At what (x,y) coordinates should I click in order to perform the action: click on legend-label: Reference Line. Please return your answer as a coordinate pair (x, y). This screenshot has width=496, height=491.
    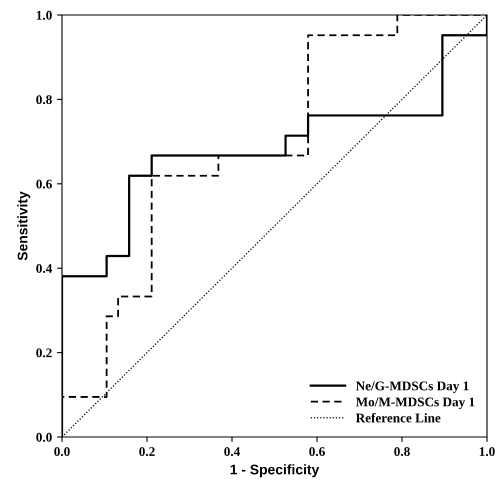
    Looking at the image, I should click on (398, 417).